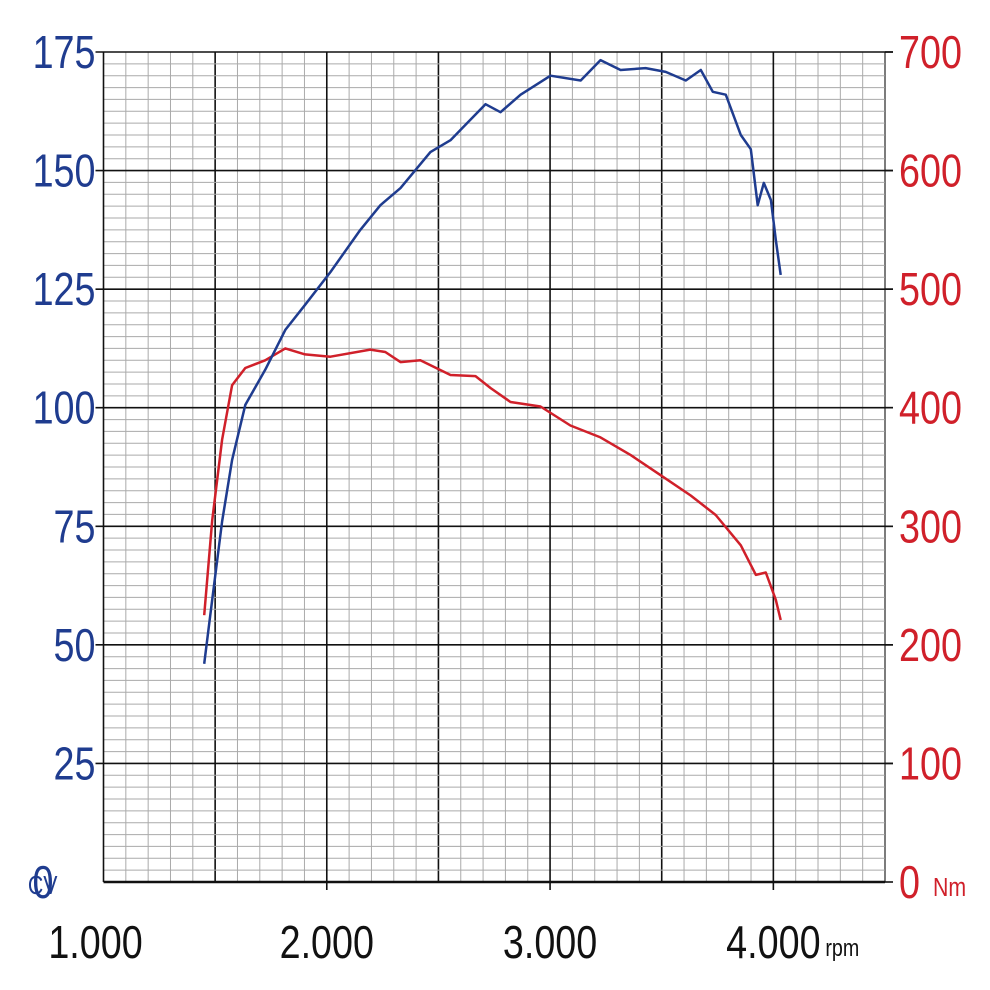 The width and height of the screenshot is (990, 990). Describe the element at coordinates (43, 886) in the screenshot. I see `y-unit: CV` at that location.